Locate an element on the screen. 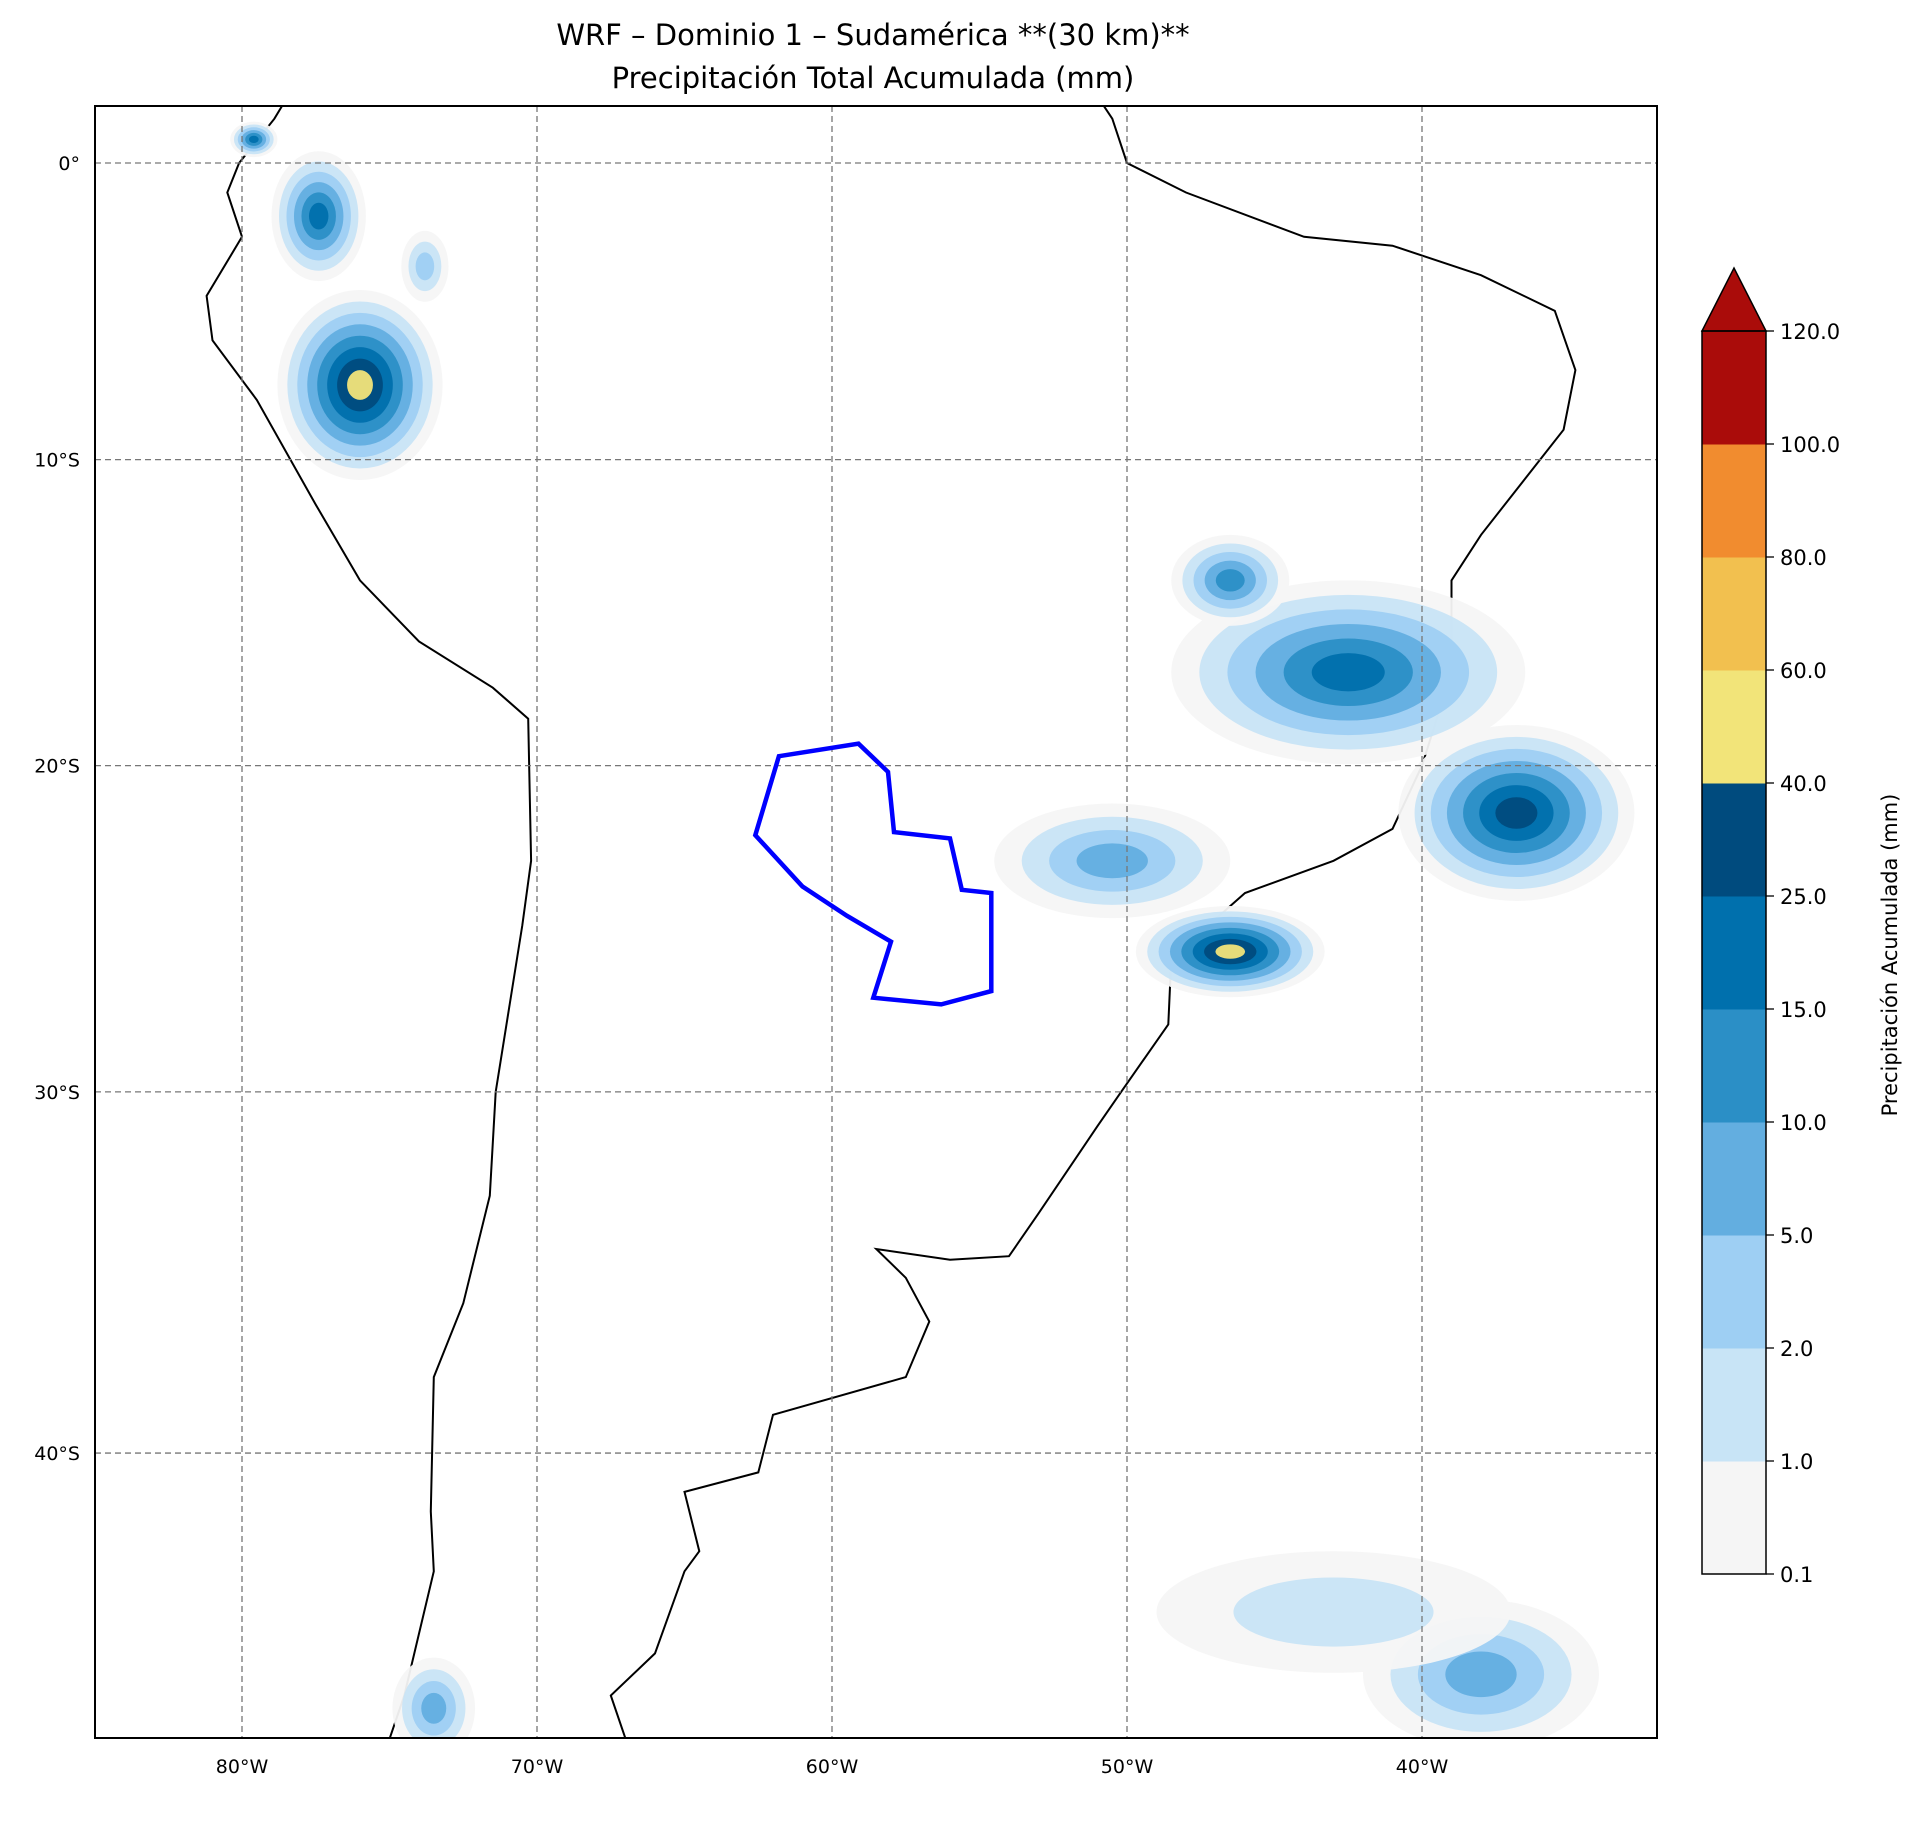 This screenshot has height=1842, width=1912. colorbar-tick-label: 100.0 is located at coordinates (1810, 445).